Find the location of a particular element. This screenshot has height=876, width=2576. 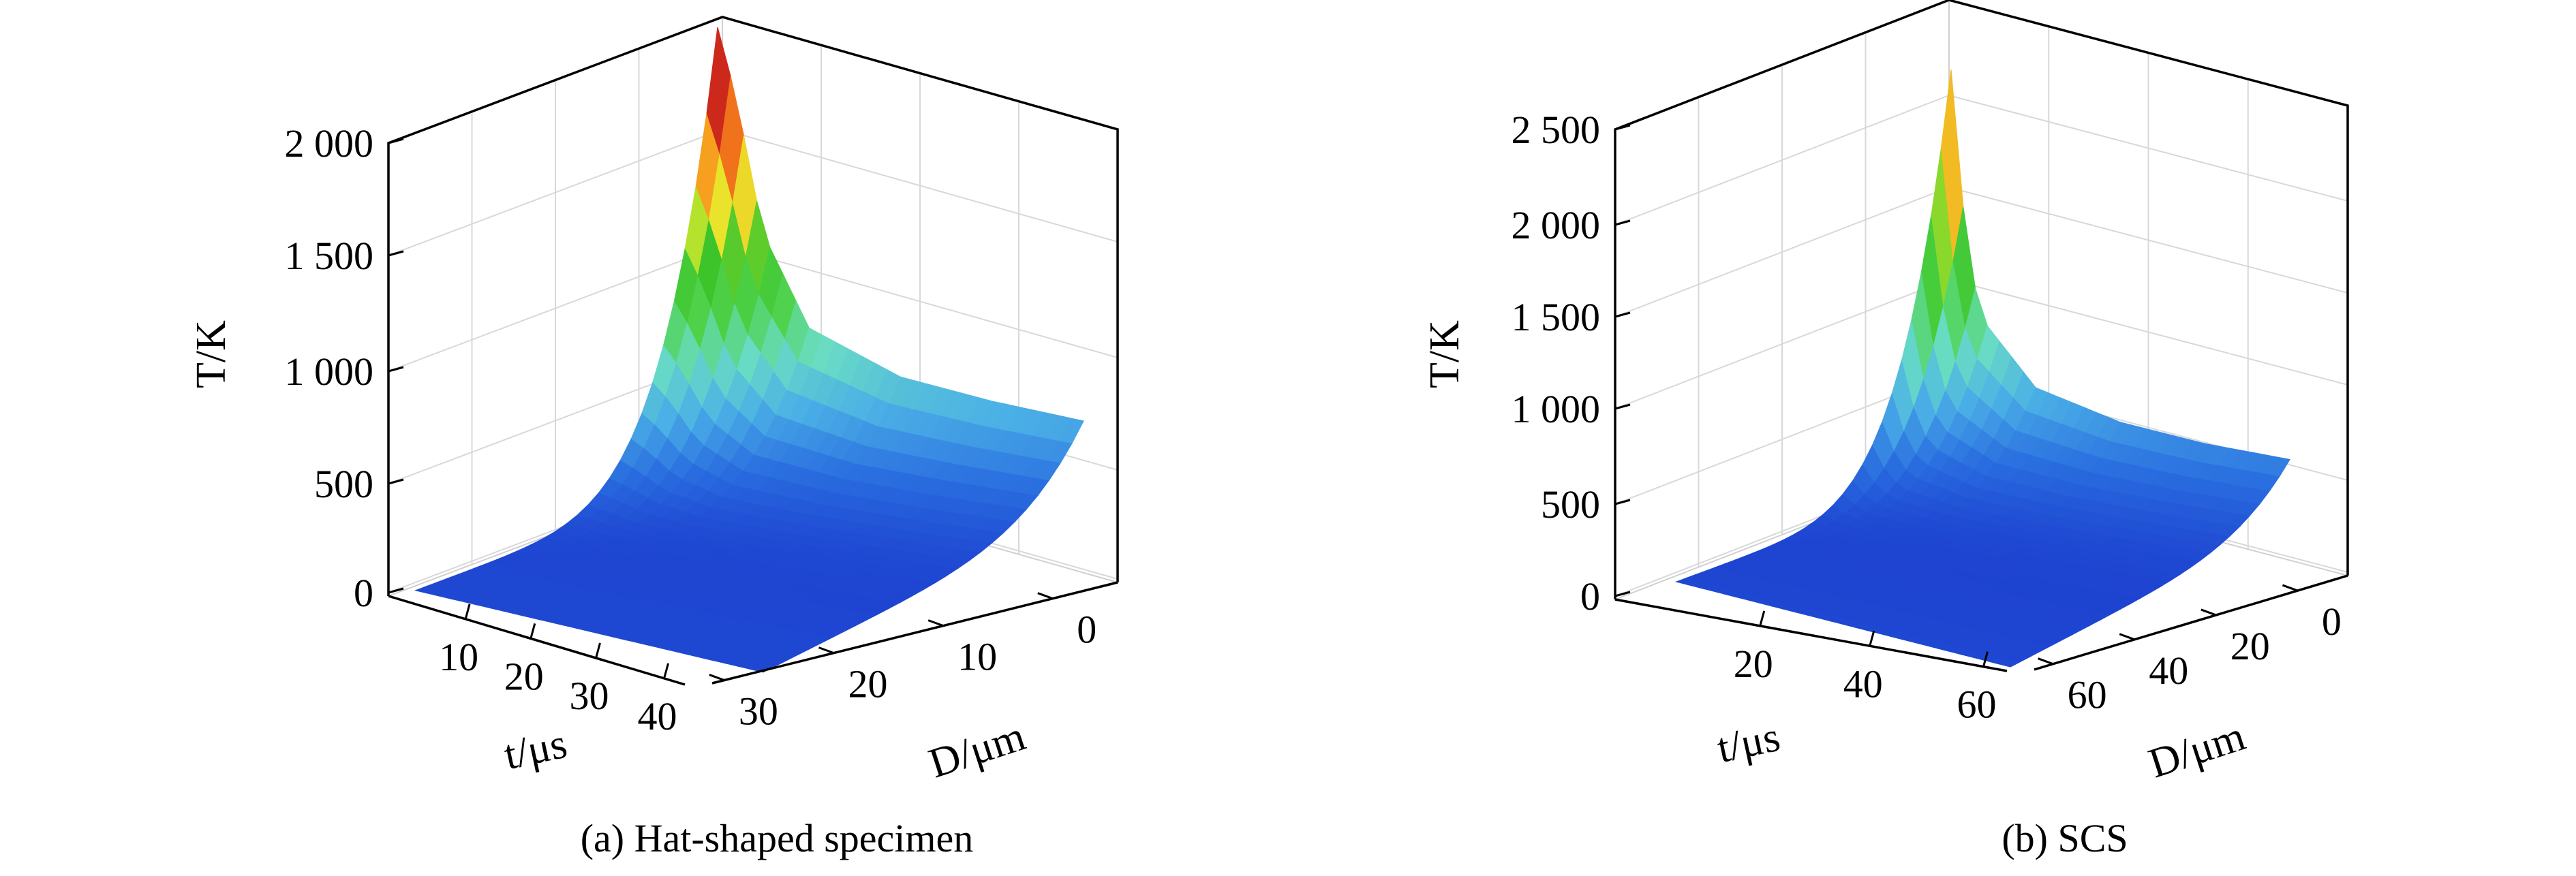

t-tick-label: 60 is located at coordinates (1977, 705).